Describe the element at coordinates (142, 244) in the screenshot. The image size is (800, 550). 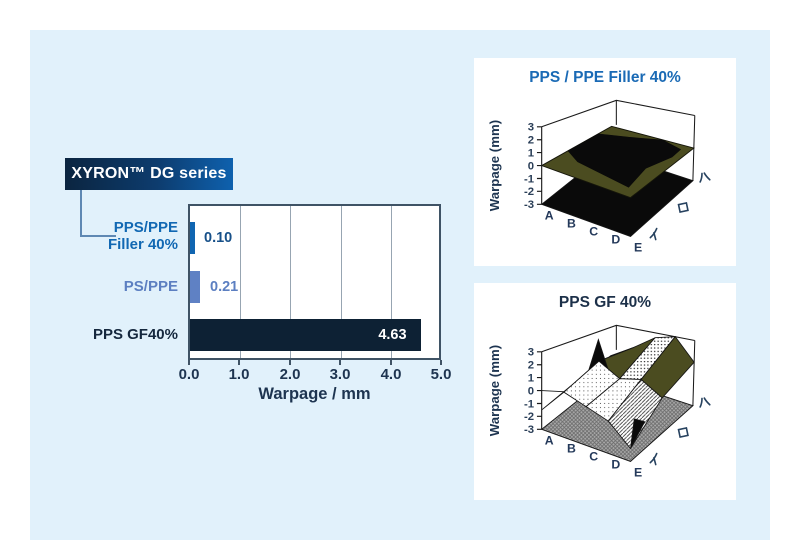
I see `bar-label-line: Filler 40%` at that location.